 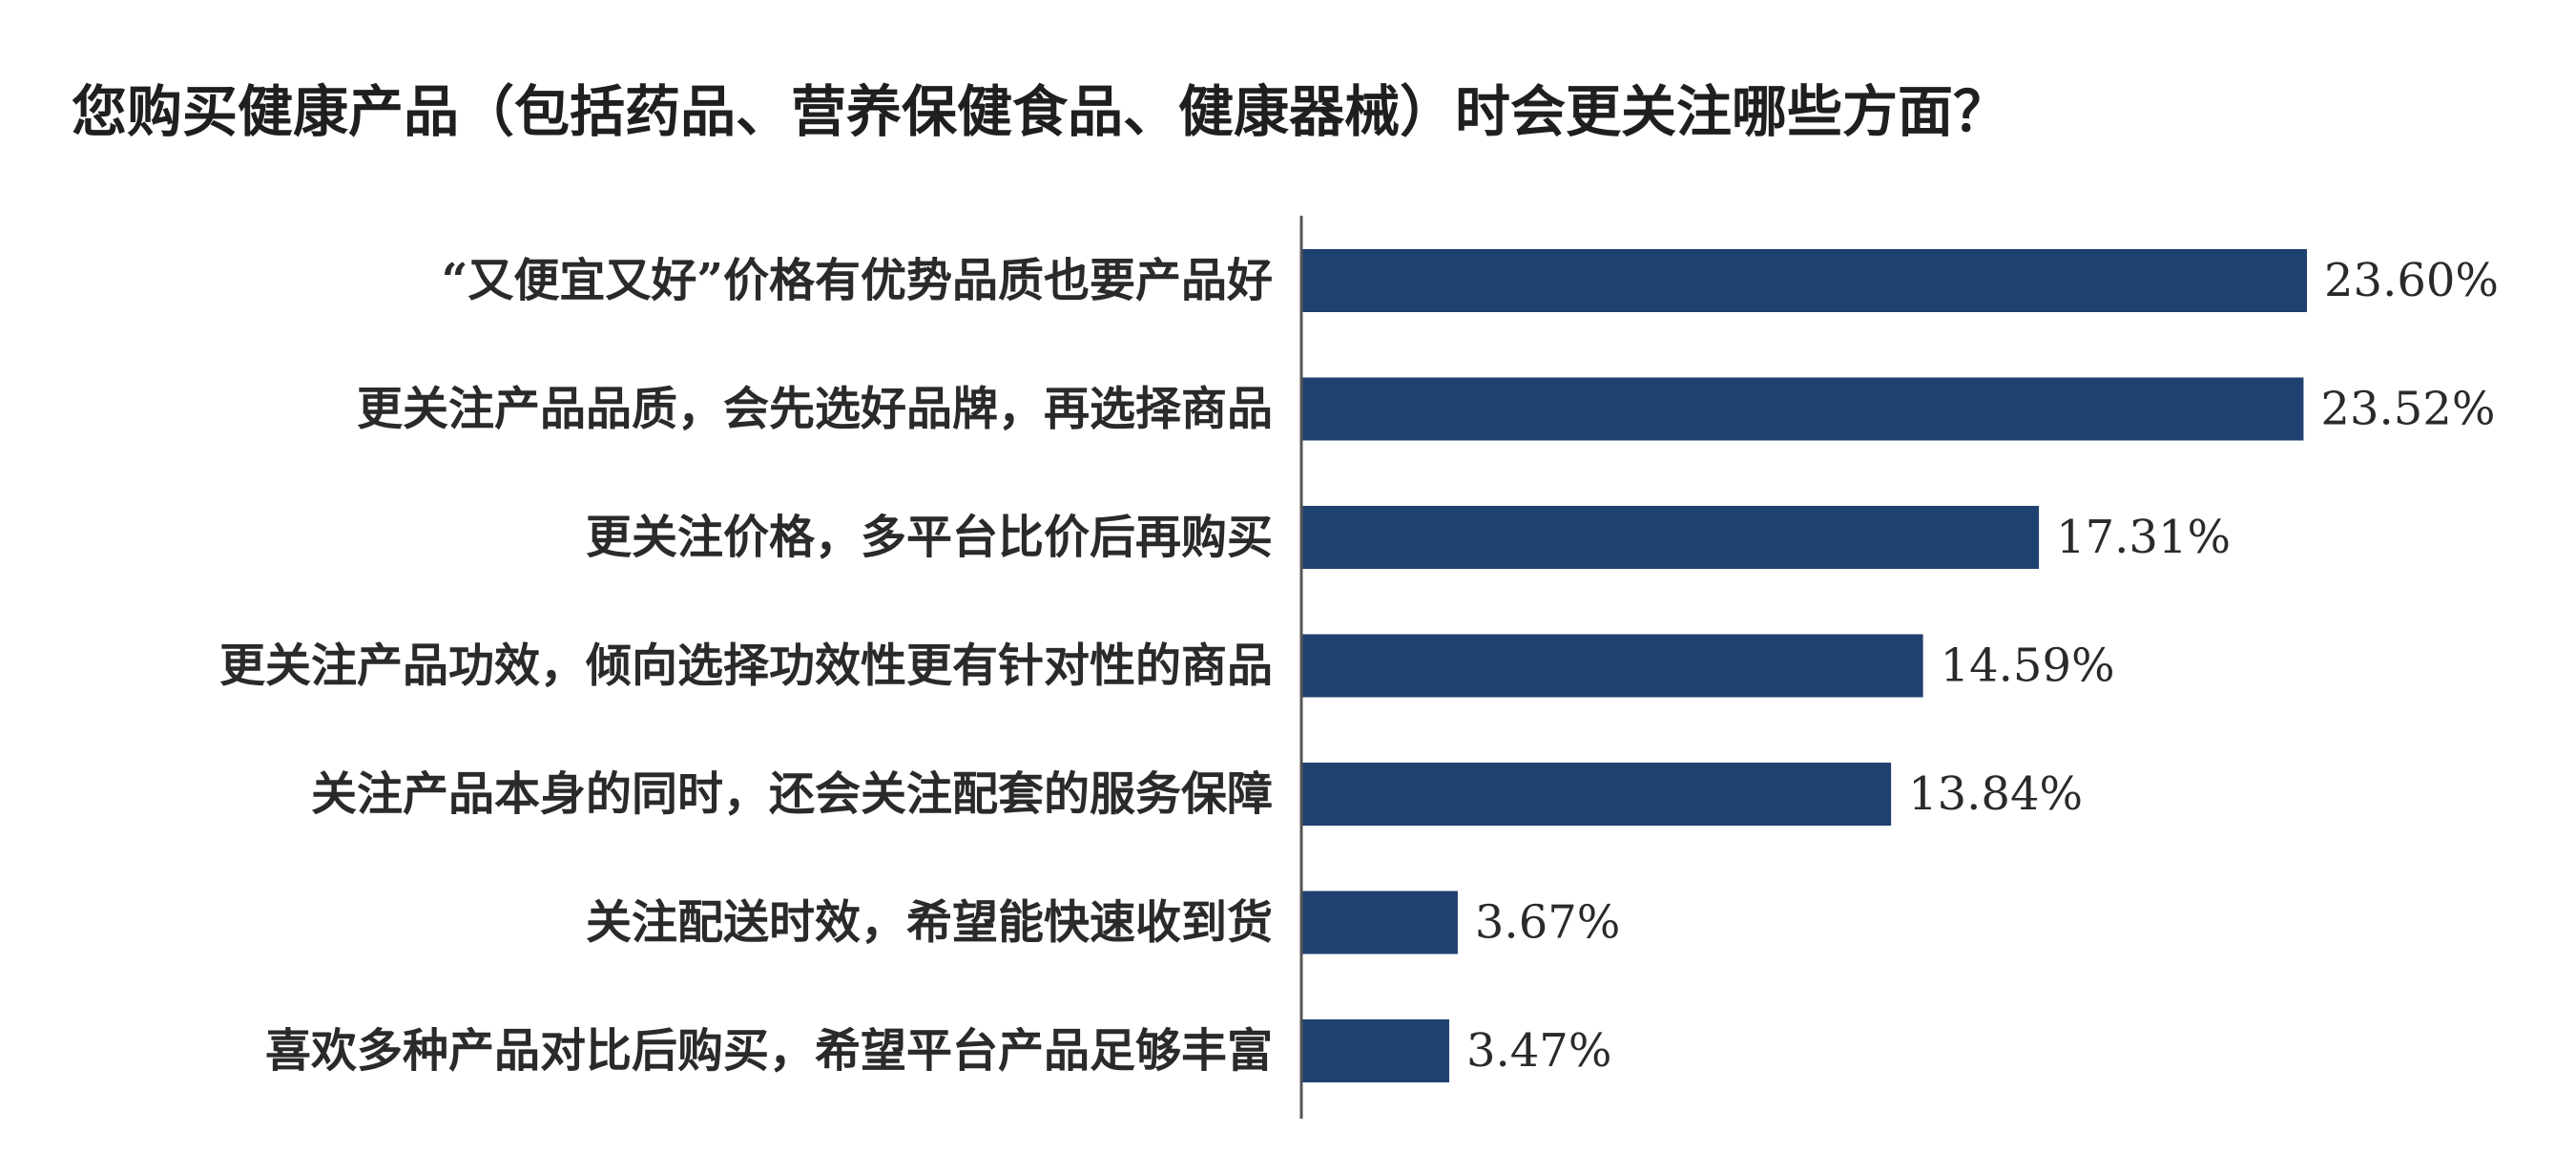 I want to click on bar-value-label: 23.52%, so click(x=2407, y=409).